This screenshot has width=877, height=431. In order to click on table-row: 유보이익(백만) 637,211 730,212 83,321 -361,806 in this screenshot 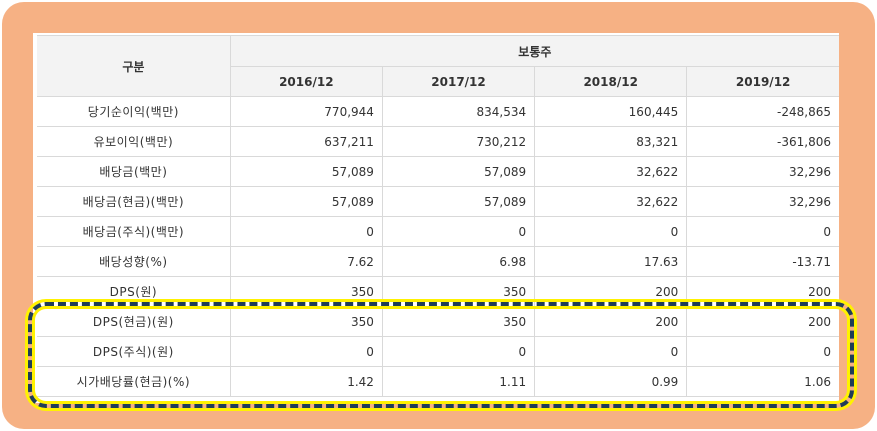, I will do `click(438, 141)`.